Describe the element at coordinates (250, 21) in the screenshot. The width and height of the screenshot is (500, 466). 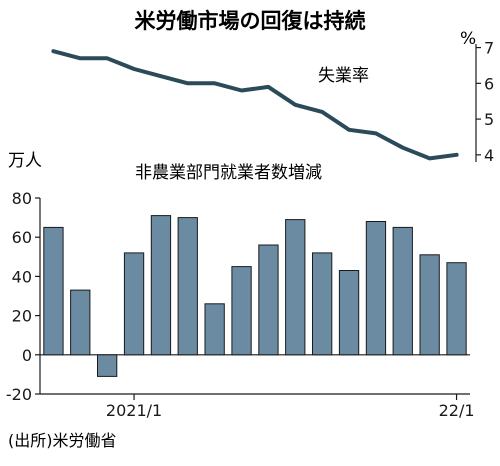
I see `chart-title: 米労働市場の回復は持続` at that location.